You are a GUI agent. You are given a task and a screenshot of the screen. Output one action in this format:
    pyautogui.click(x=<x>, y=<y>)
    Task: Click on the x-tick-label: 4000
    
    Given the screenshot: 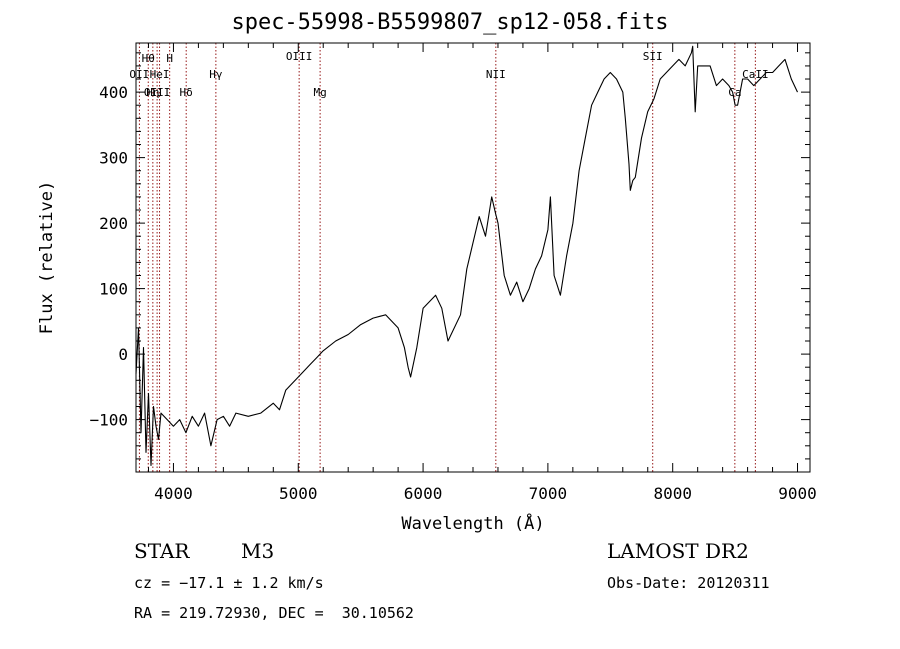 What is the action you would take?
    pyautogui.click(x=173, y=493)
    